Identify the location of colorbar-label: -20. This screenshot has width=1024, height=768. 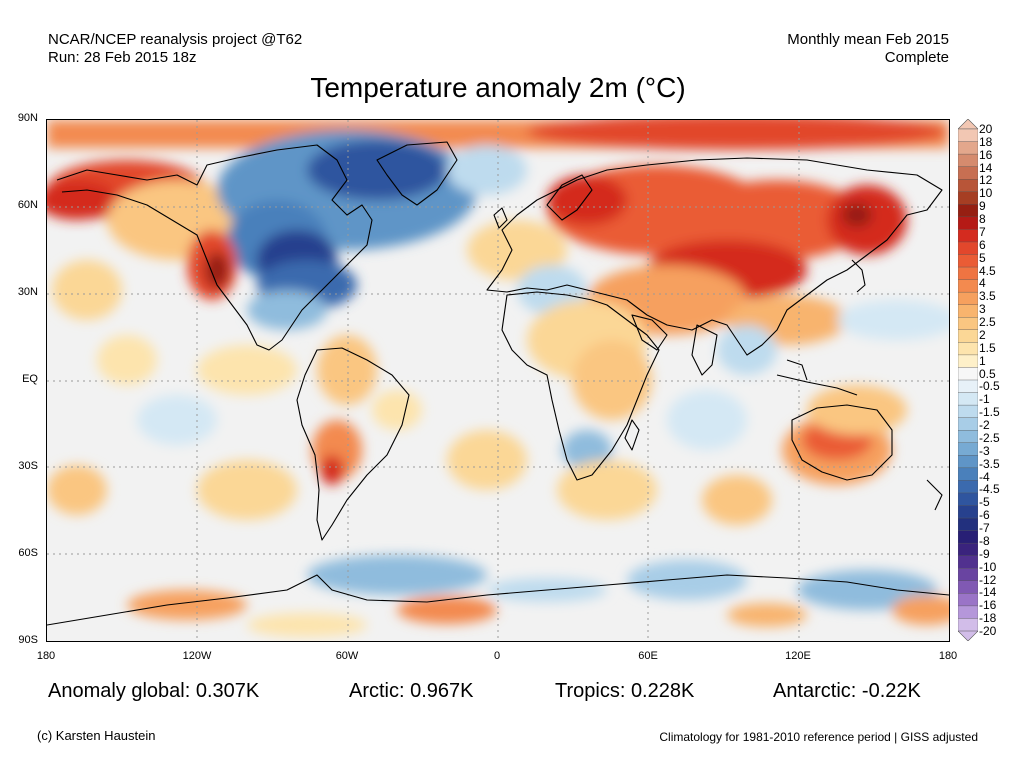
(988, 631).